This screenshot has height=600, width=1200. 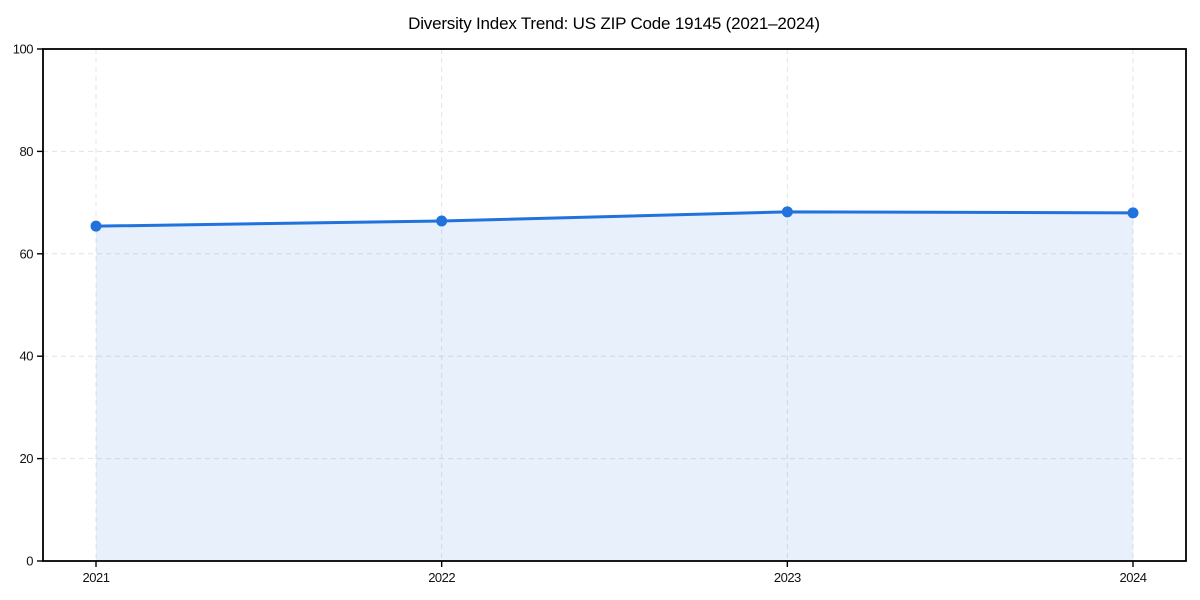 What do you see at coordinates (787, 577) in the screenshot?
I see `x-tick-label: 2023` at bounding box center [787, 577].